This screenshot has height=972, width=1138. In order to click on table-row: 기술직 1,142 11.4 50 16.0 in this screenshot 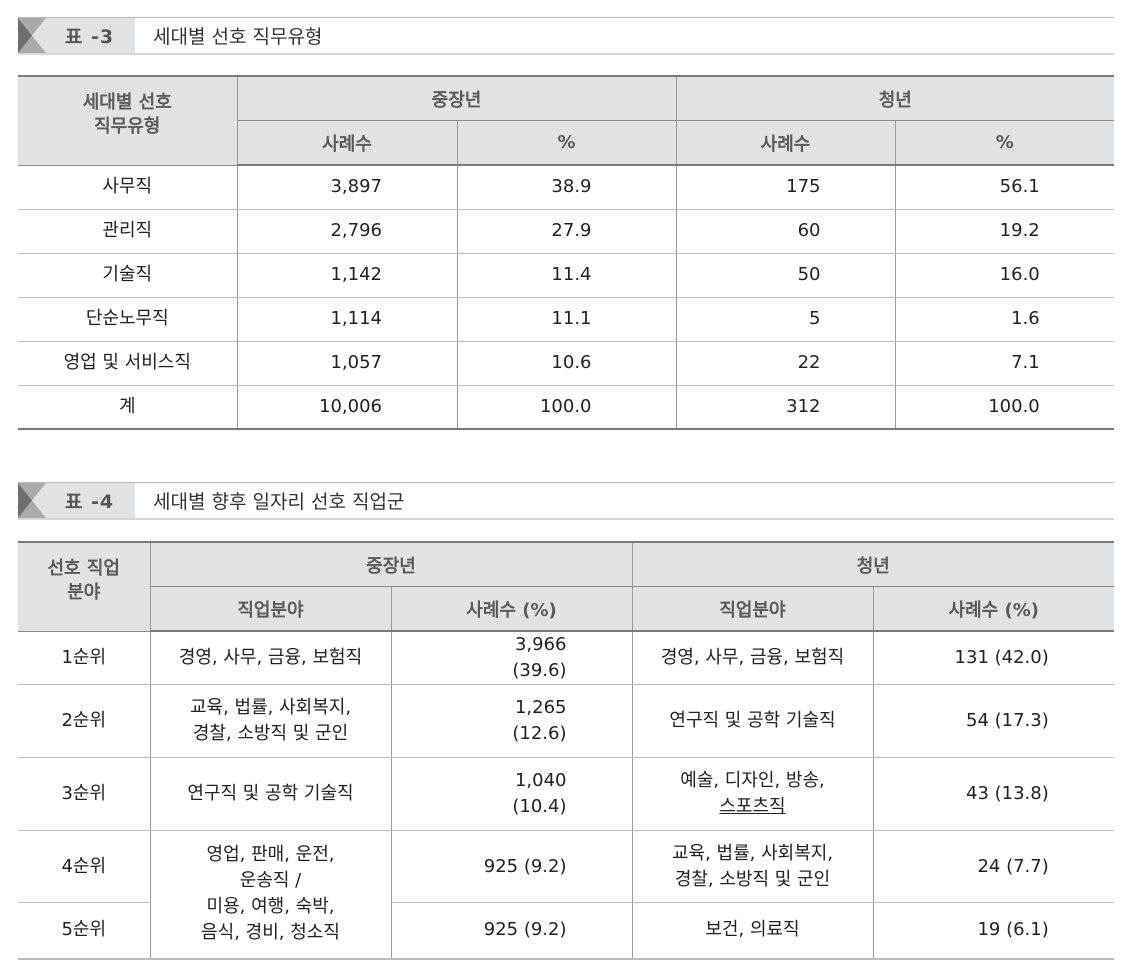, I will do `click(566, 275)`.